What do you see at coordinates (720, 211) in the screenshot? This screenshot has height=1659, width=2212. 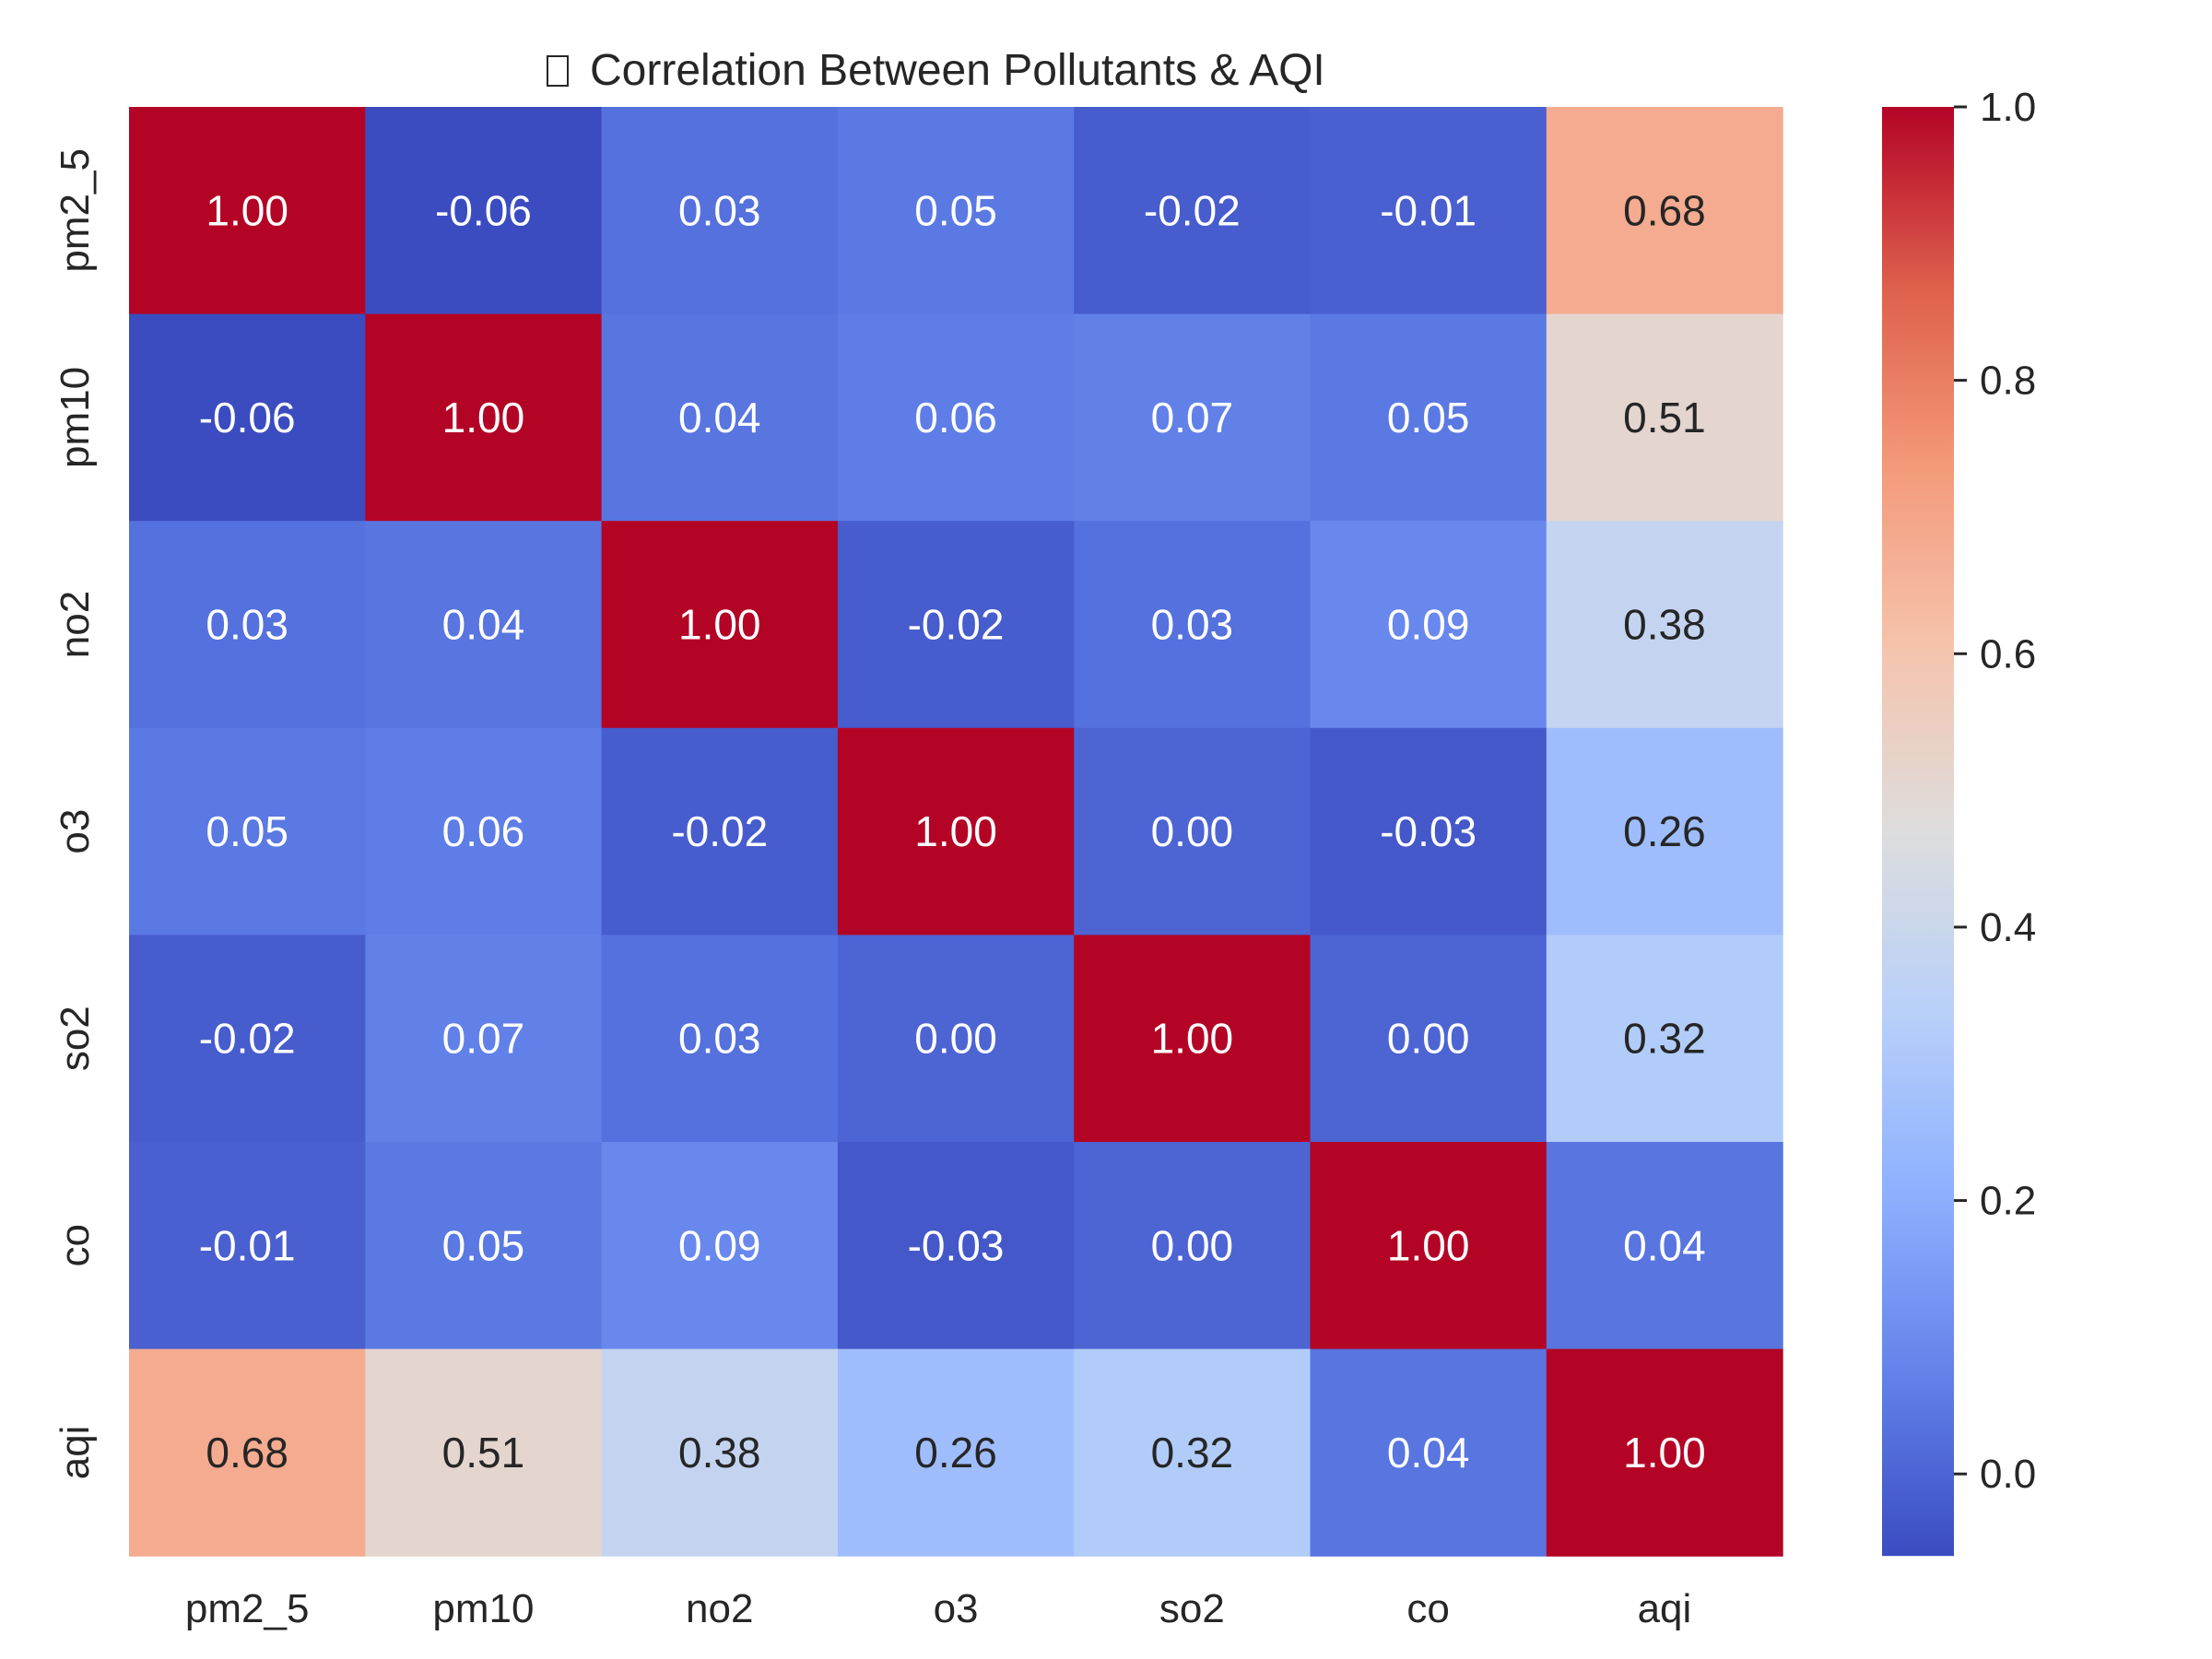 I see `heatmap-cell-pm2_5-no2` at bounding box center [720, 211].